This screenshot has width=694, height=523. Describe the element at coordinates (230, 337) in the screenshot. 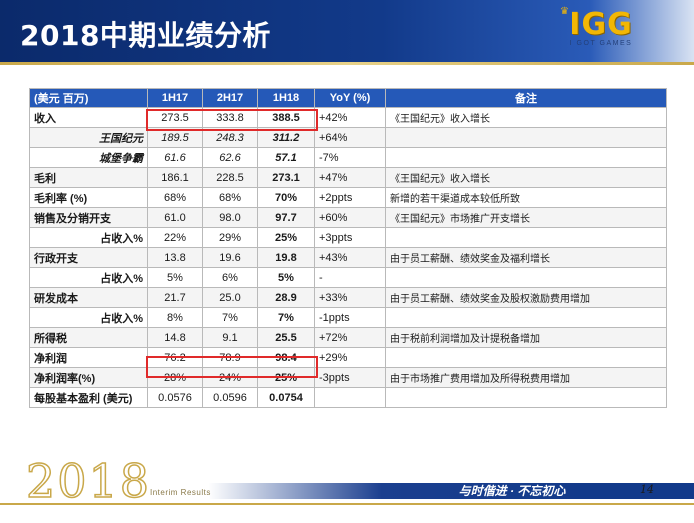

I see `value-2h17: 9.1` at that location.